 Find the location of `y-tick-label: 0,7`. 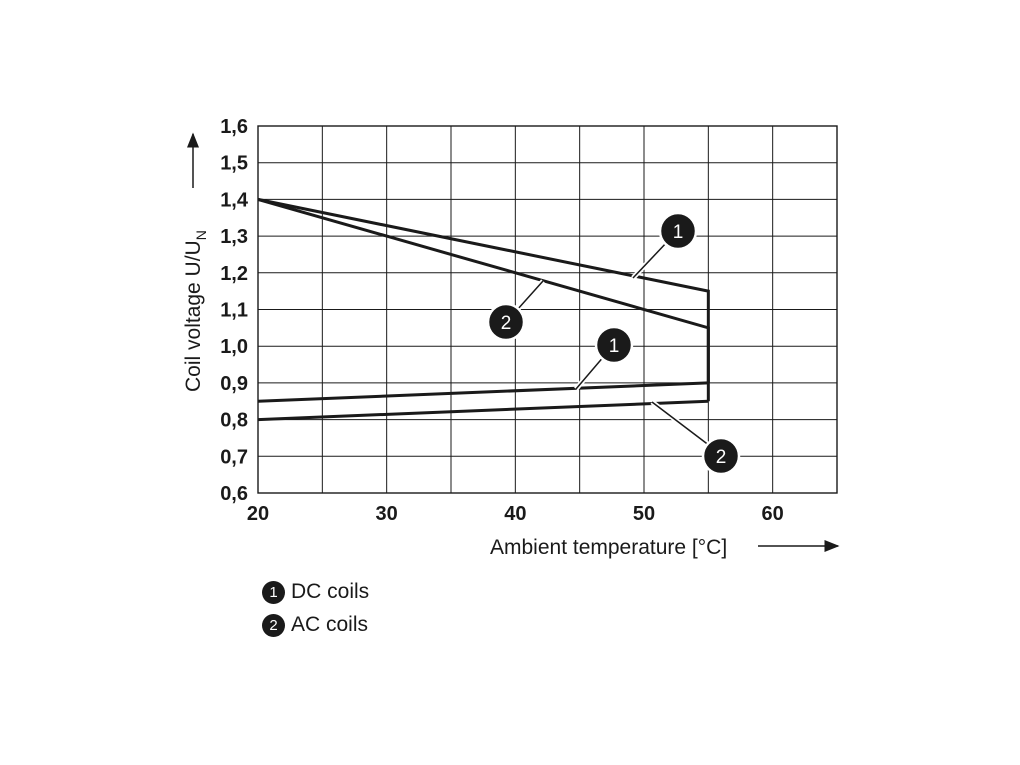

y-tick-label: 0,7 is located at coordinates (234, 457).